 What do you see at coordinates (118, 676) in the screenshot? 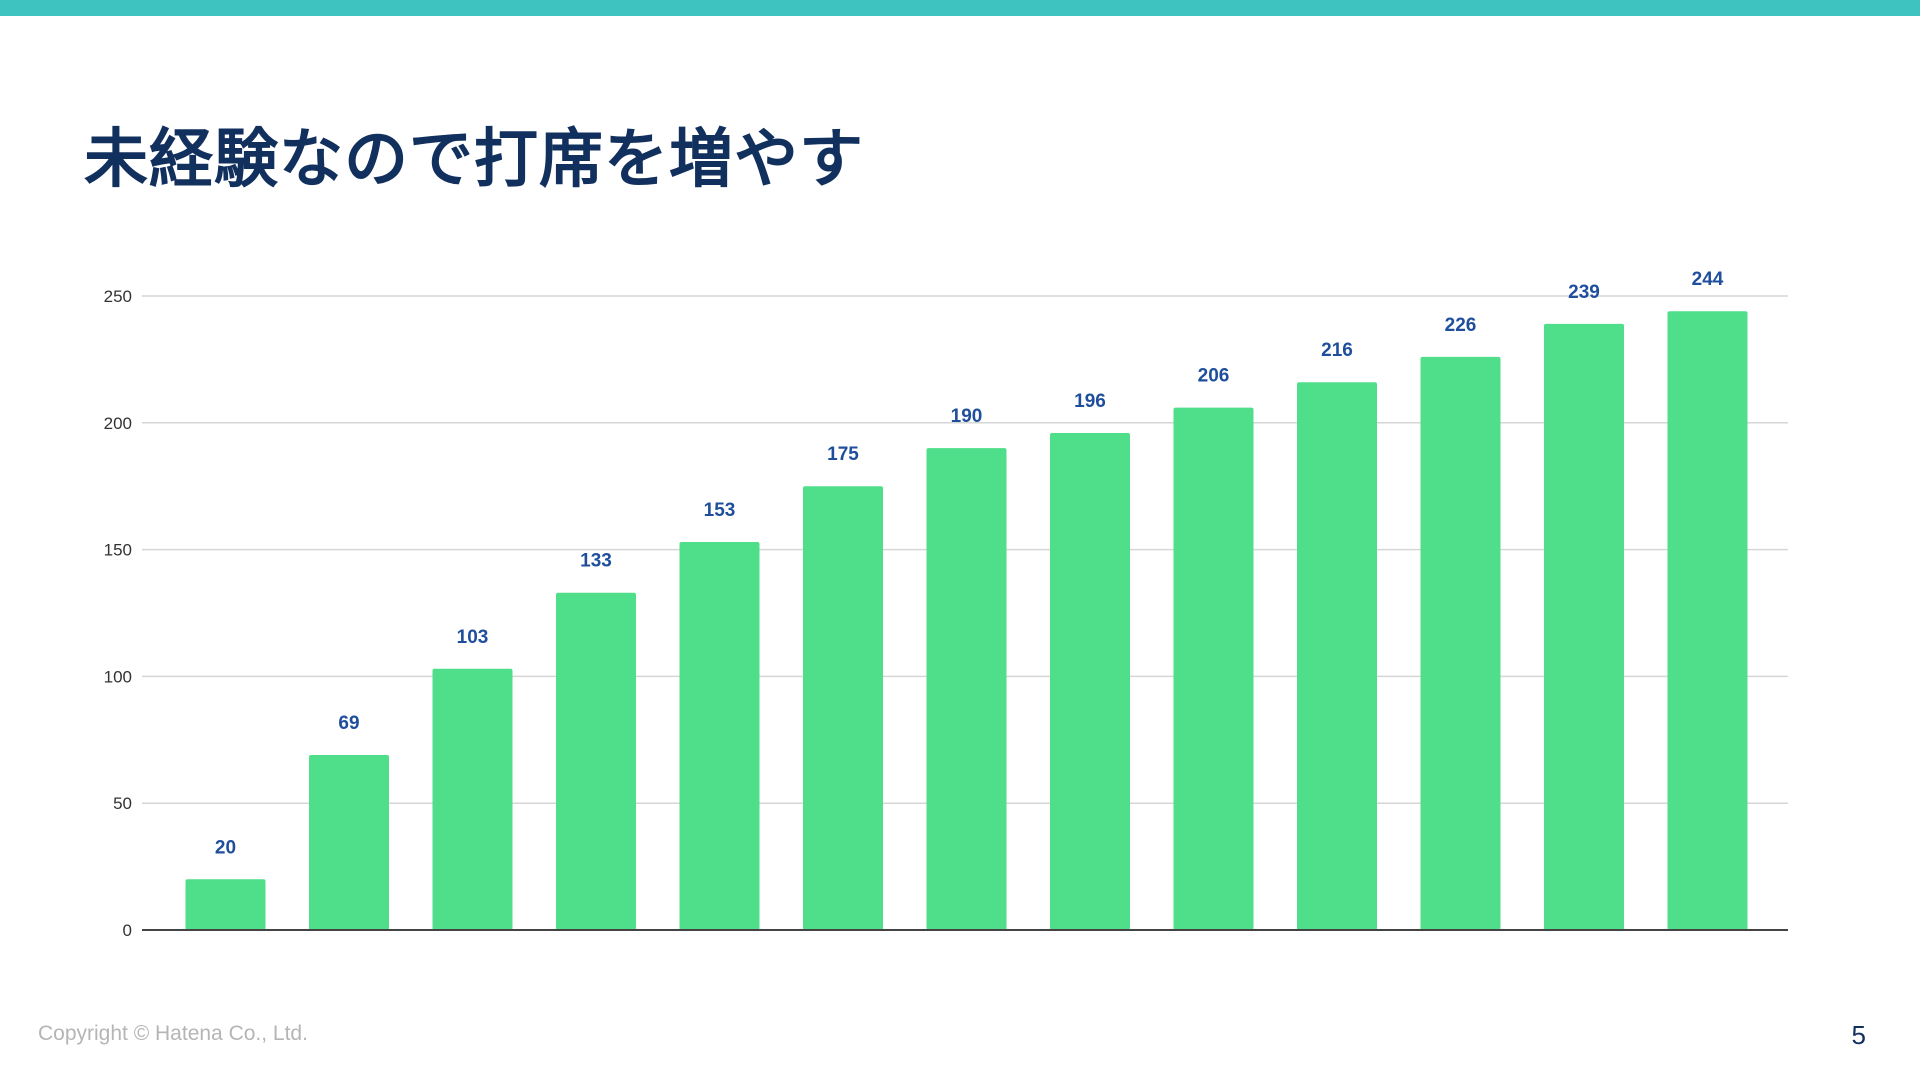
I see `y-tick-label: 100` at bounding box center [118, 676].